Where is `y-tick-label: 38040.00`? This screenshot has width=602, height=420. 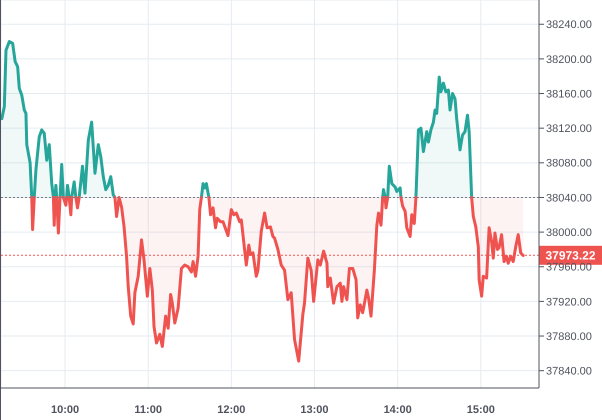
y-tick-label: 38040.00 is located at coordinates (569, 198).